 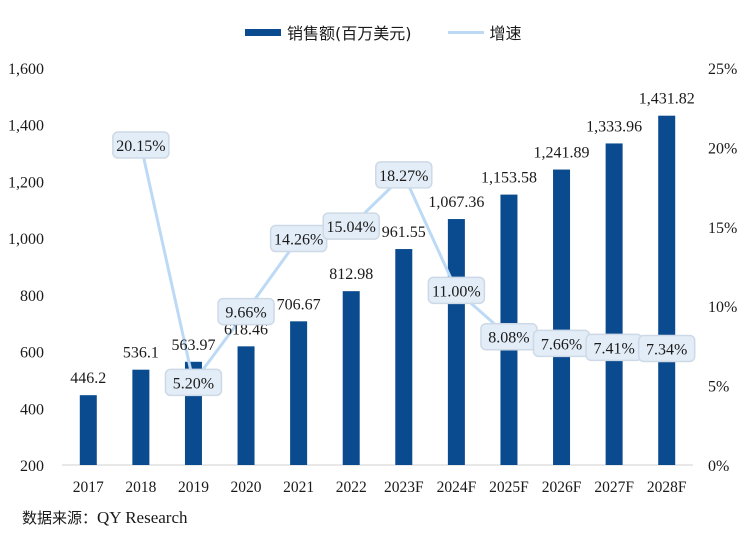 I want to click on source-name: QY Research, so click(x=142, y=517).